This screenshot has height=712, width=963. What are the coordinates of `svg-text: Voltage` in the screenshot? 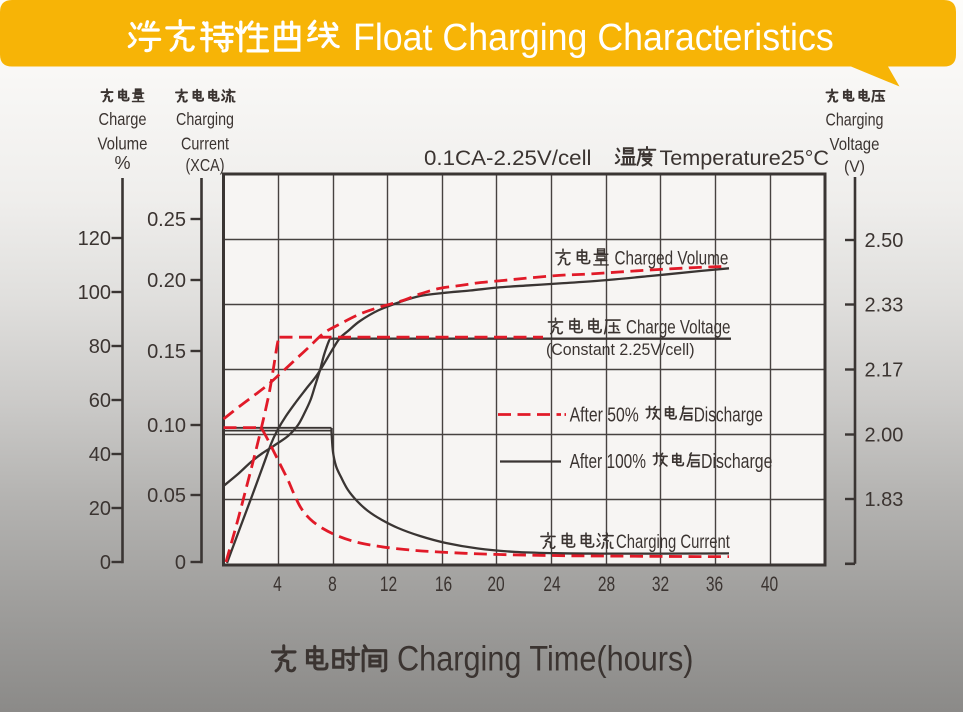 It's located at (855, 144).